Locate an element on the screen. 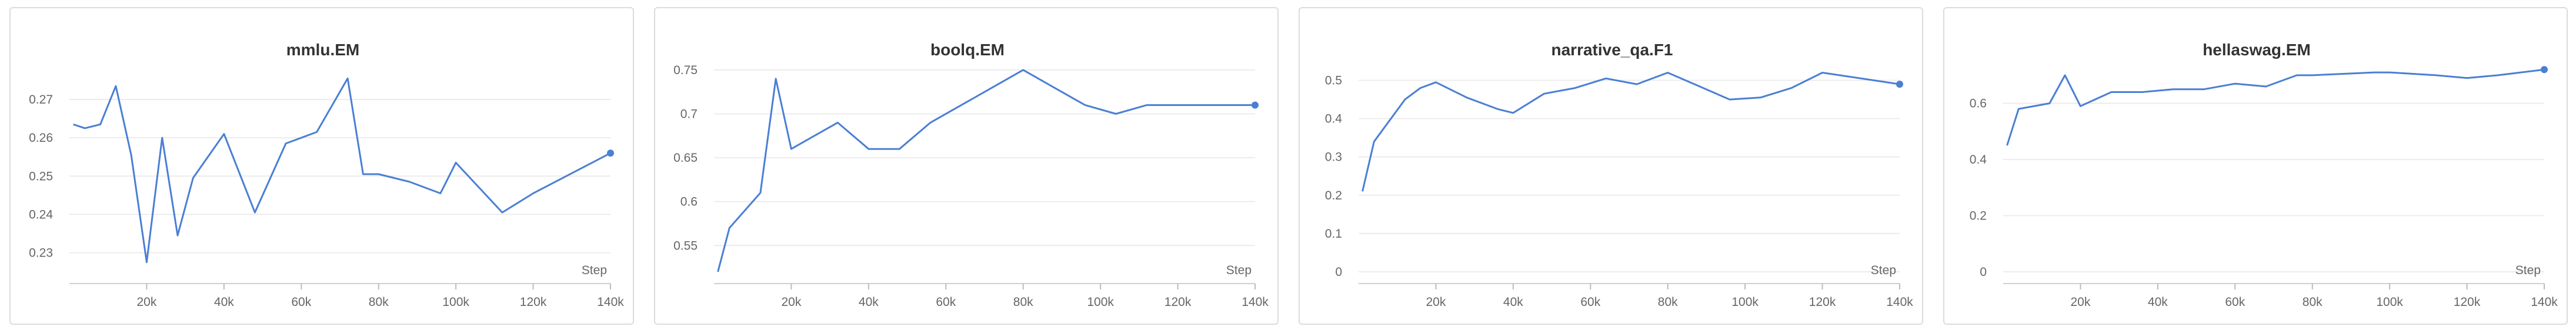  y-tick-label: 0.3 is located at coordinates (1333, 157).